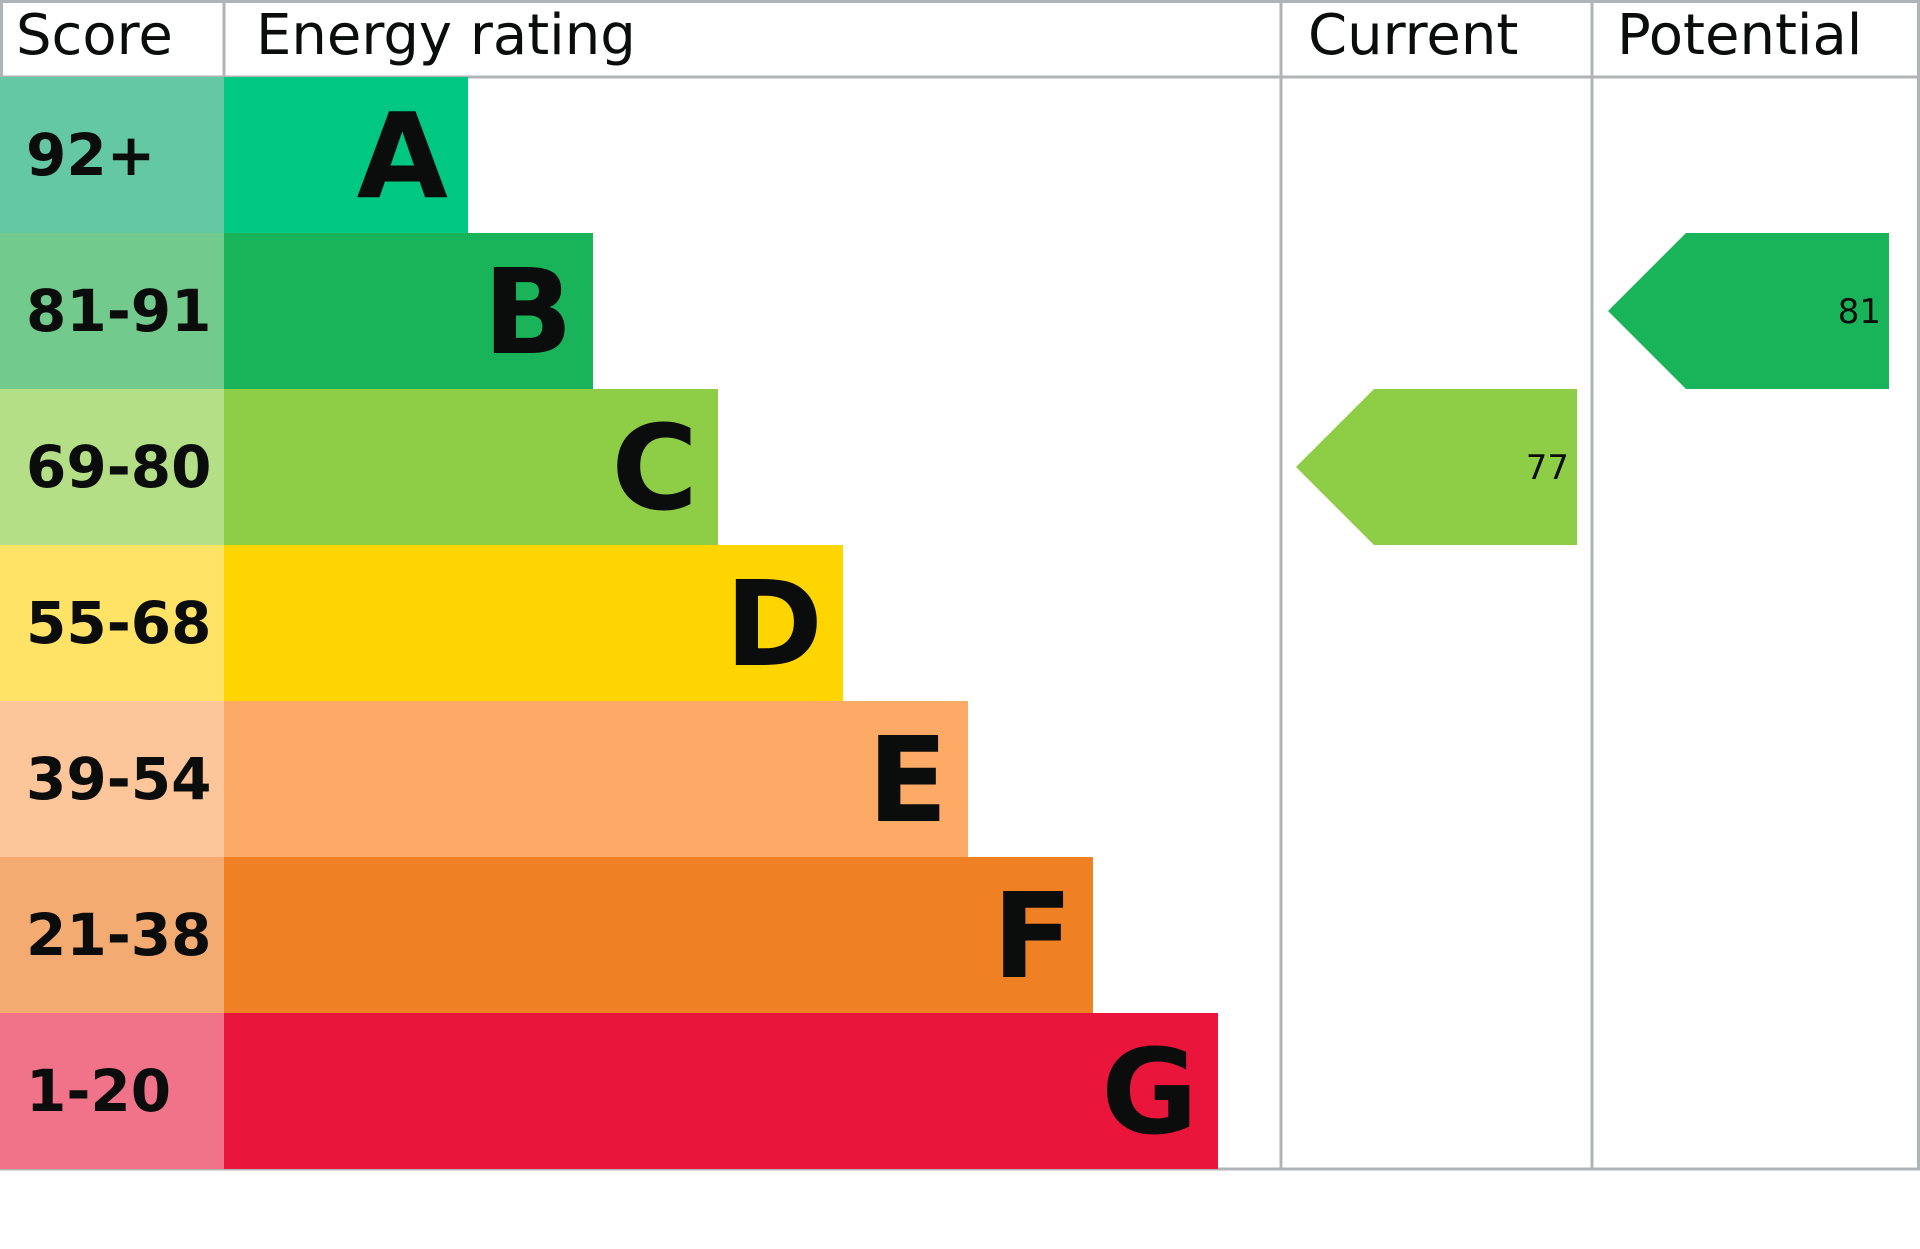 Image resolution: width=1920 pixels, height=1249 pixels. What do you see at coordinates (1032, 936) in the screenshot?
I see `band-letter: F` at bounding box center [1032, 936].